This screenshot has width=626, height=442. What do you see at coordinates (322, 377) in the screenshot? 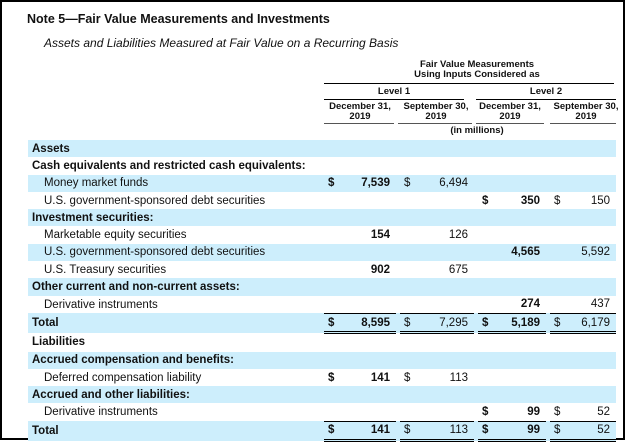
I see `table-row: Deferred compensation liability $141 $113` at bounding box center [322, 377].